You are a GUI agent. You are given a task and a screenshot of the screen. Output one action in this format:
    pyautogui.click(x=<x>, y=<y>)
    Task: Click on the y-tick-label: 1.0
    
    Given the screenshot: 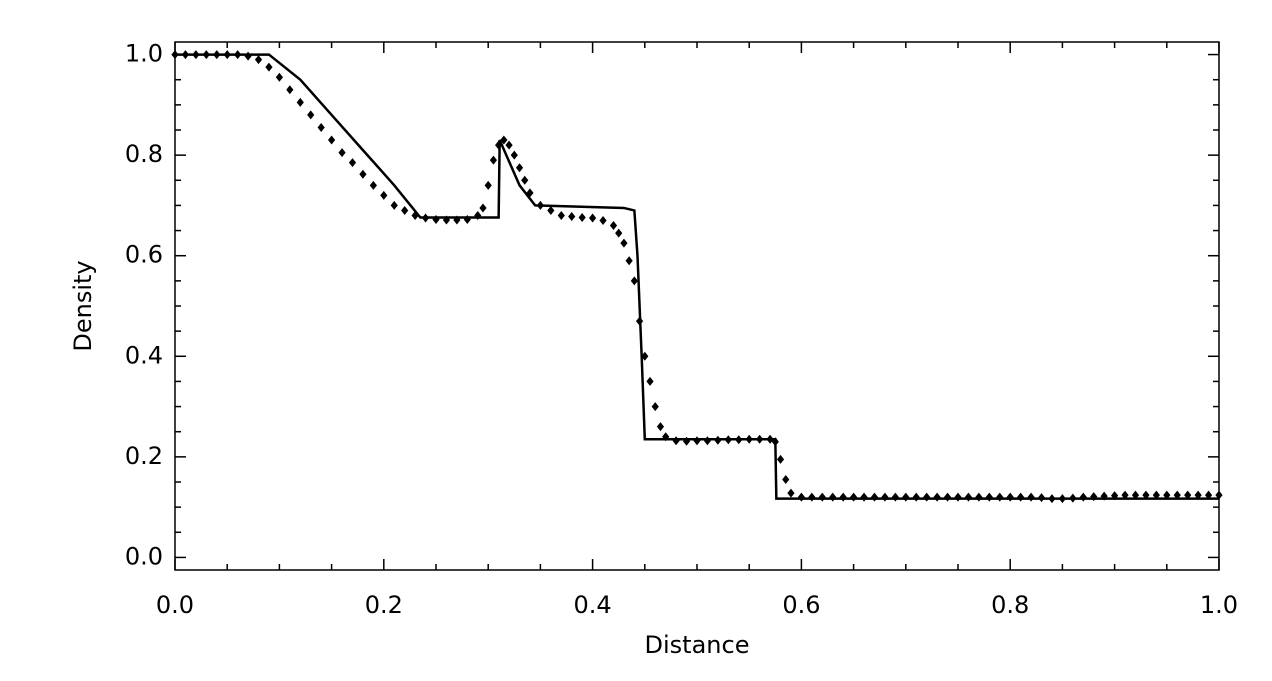 What is the action you would take?
    pyautogui.click(x=144, y=54)
    